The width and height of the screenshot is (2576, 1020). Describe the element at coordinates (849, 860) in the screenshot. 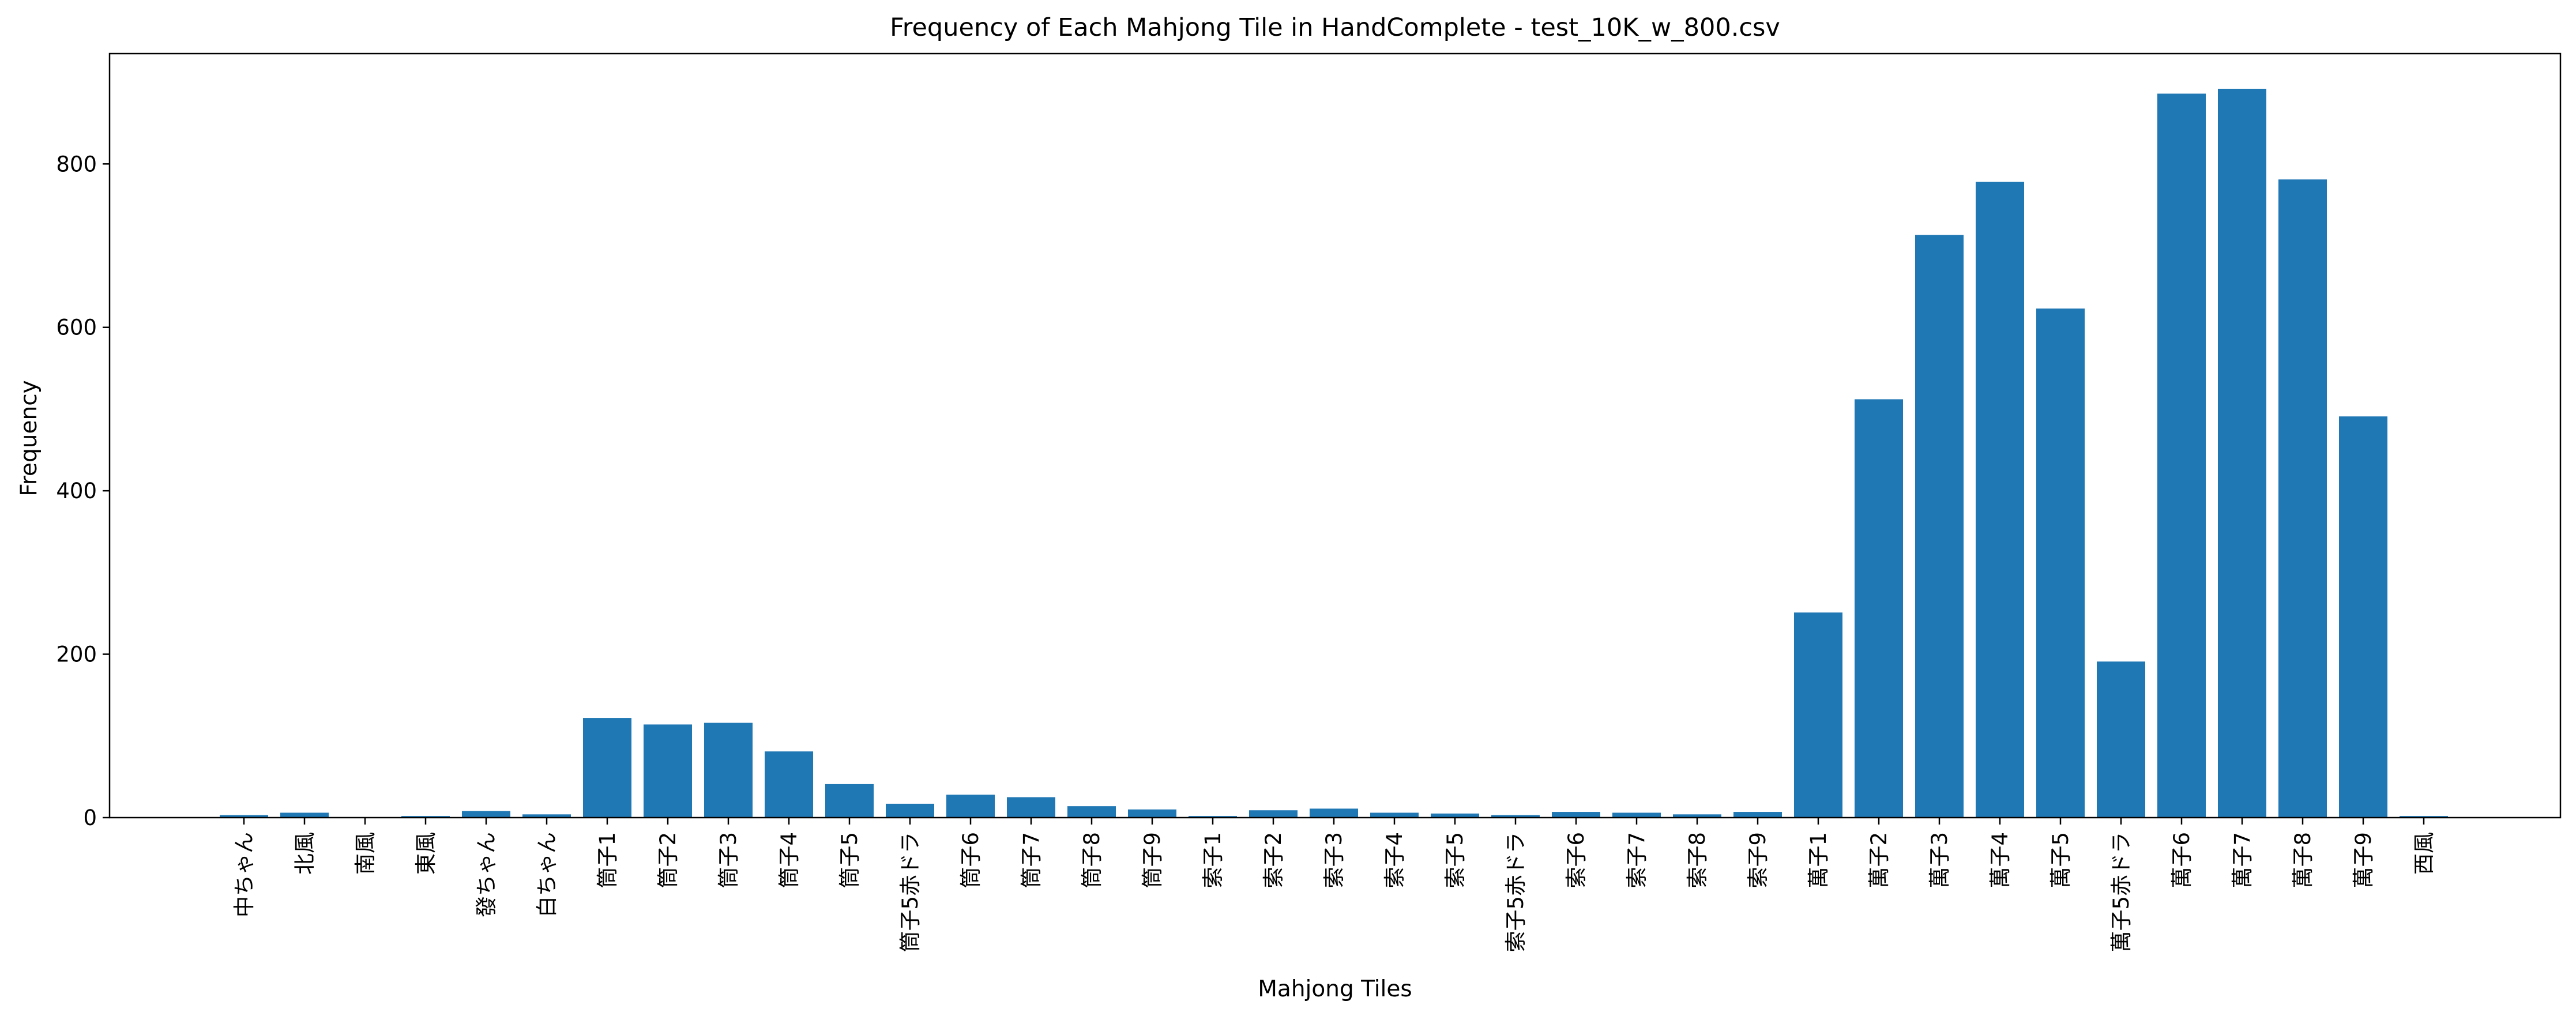

I see `x-tick-label: 筒子5` at that location.